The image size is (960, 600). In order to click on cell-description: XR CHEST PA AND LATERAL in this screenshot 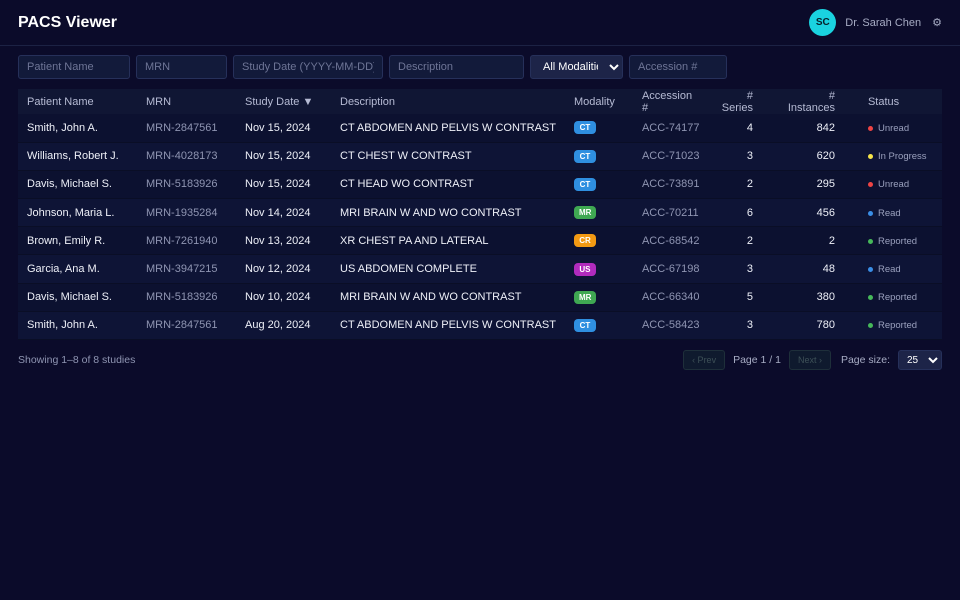, I will do `click(414, 240)`.